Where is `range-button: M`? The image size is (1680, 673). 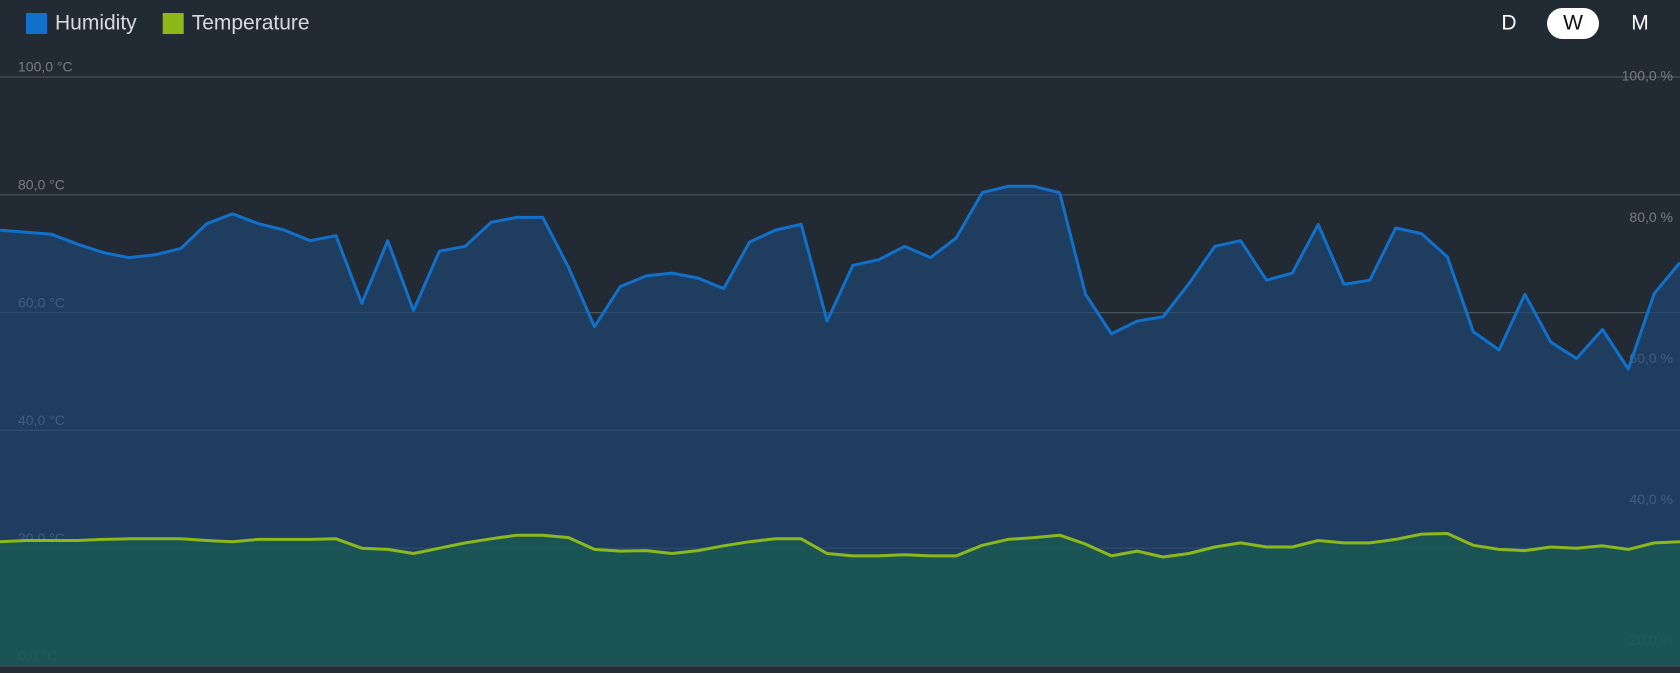
range-button: M is located at coordinates (1640, 23).